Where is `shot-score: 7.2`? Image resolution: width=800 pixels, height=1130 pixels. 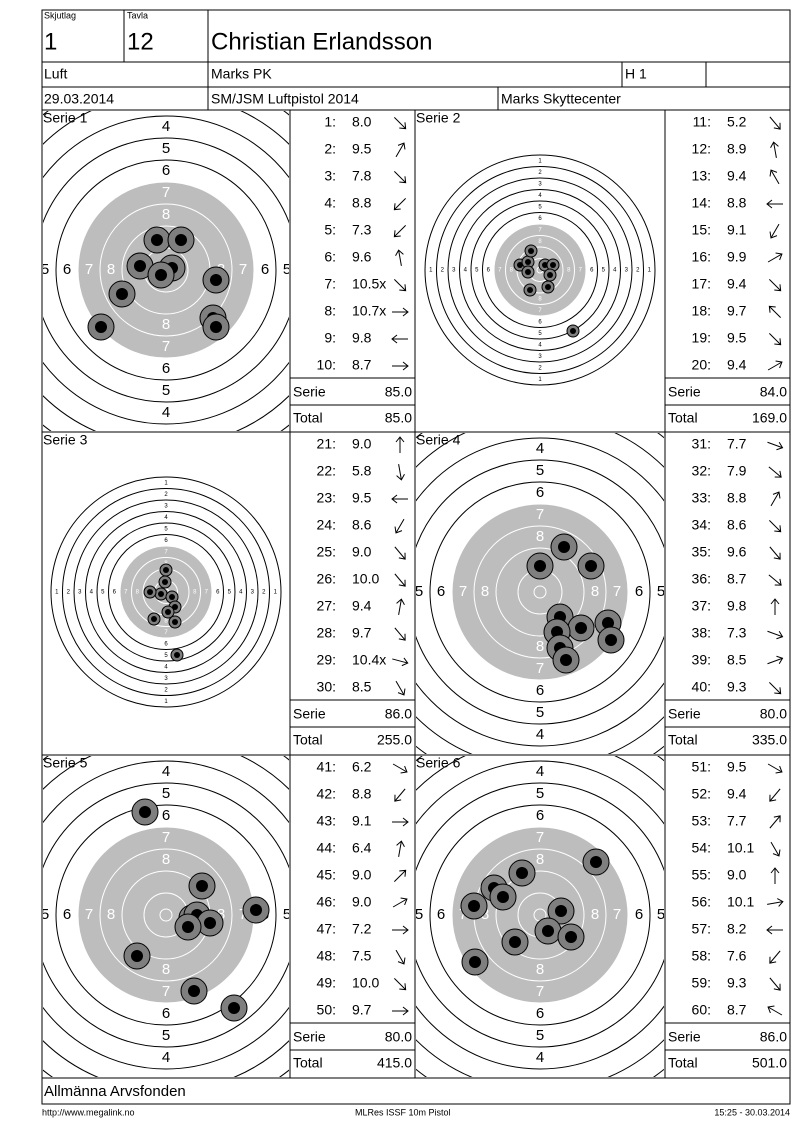
shot-score: 7.2 is located at coordinates (362, 929).